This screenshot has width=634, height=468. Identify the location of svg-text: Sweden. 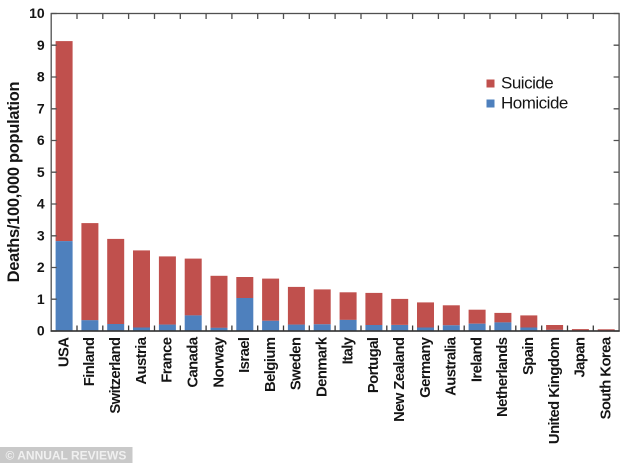
(297, 363).